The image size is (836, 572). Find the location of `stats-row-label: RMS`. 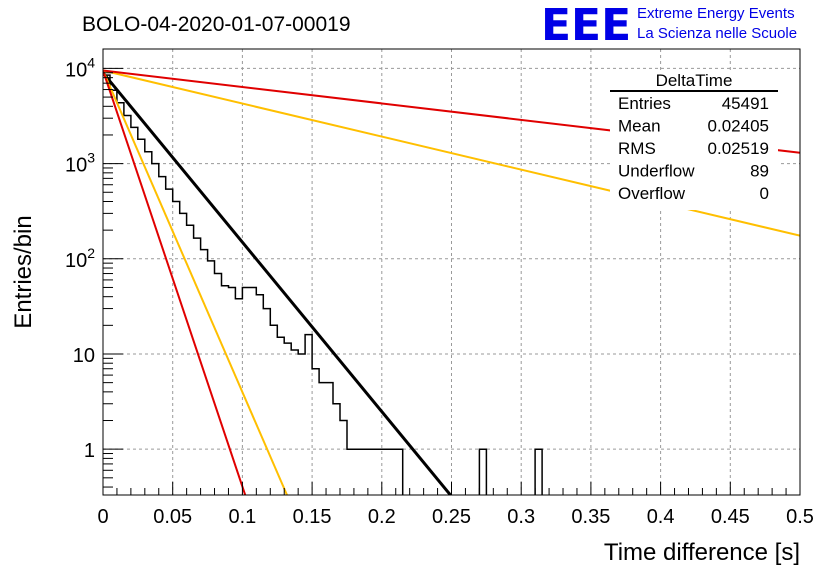

stats-row-label: RMS is located at coordinates (637, 148).